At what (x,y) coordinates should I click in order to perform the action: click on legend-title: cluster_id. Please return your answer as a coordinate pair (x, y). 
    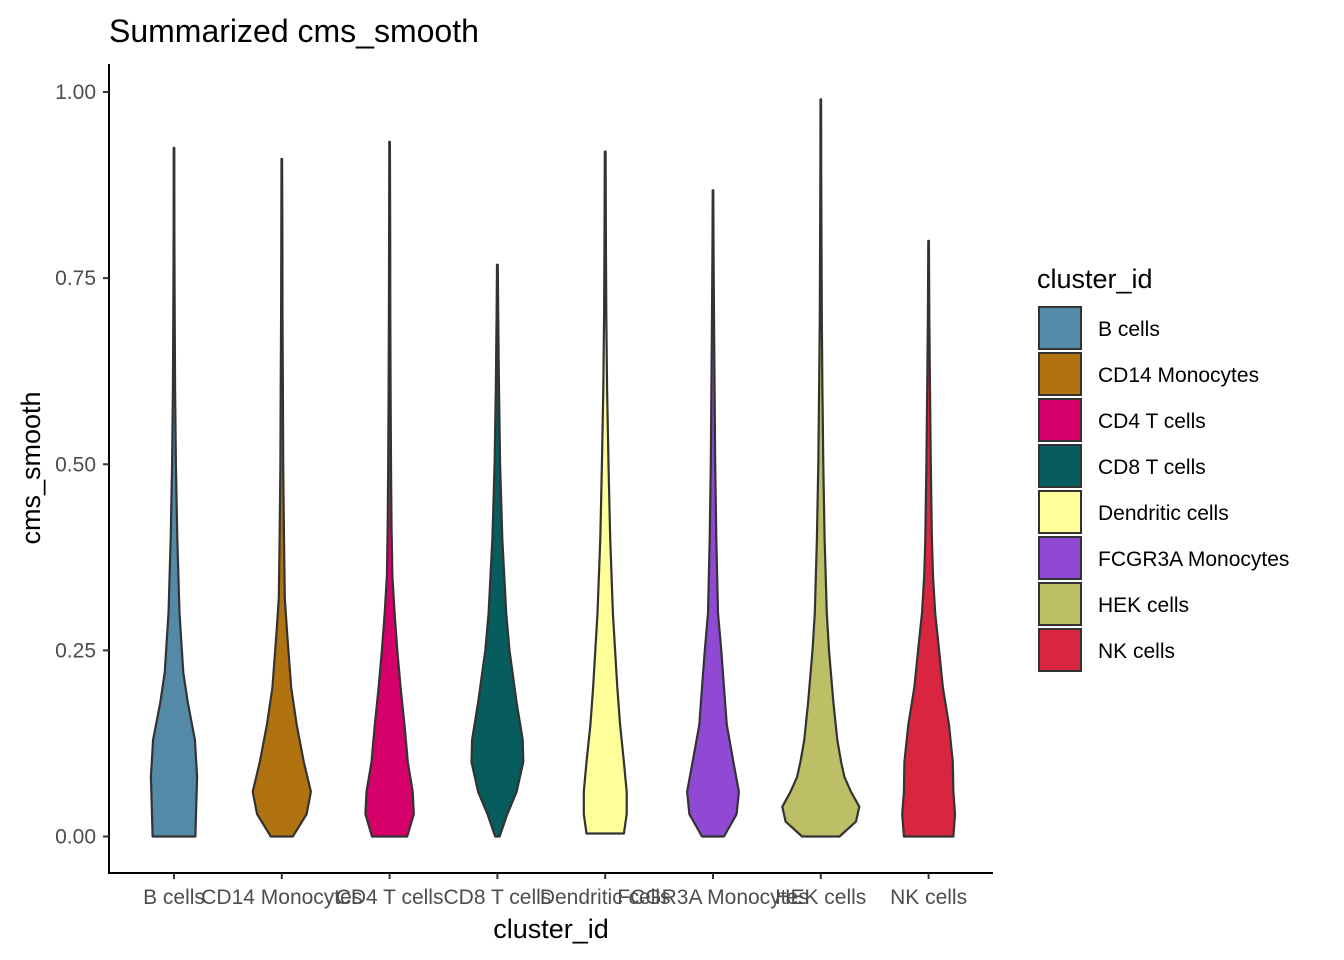
    Looking at the image, I should click on (1095, 279).